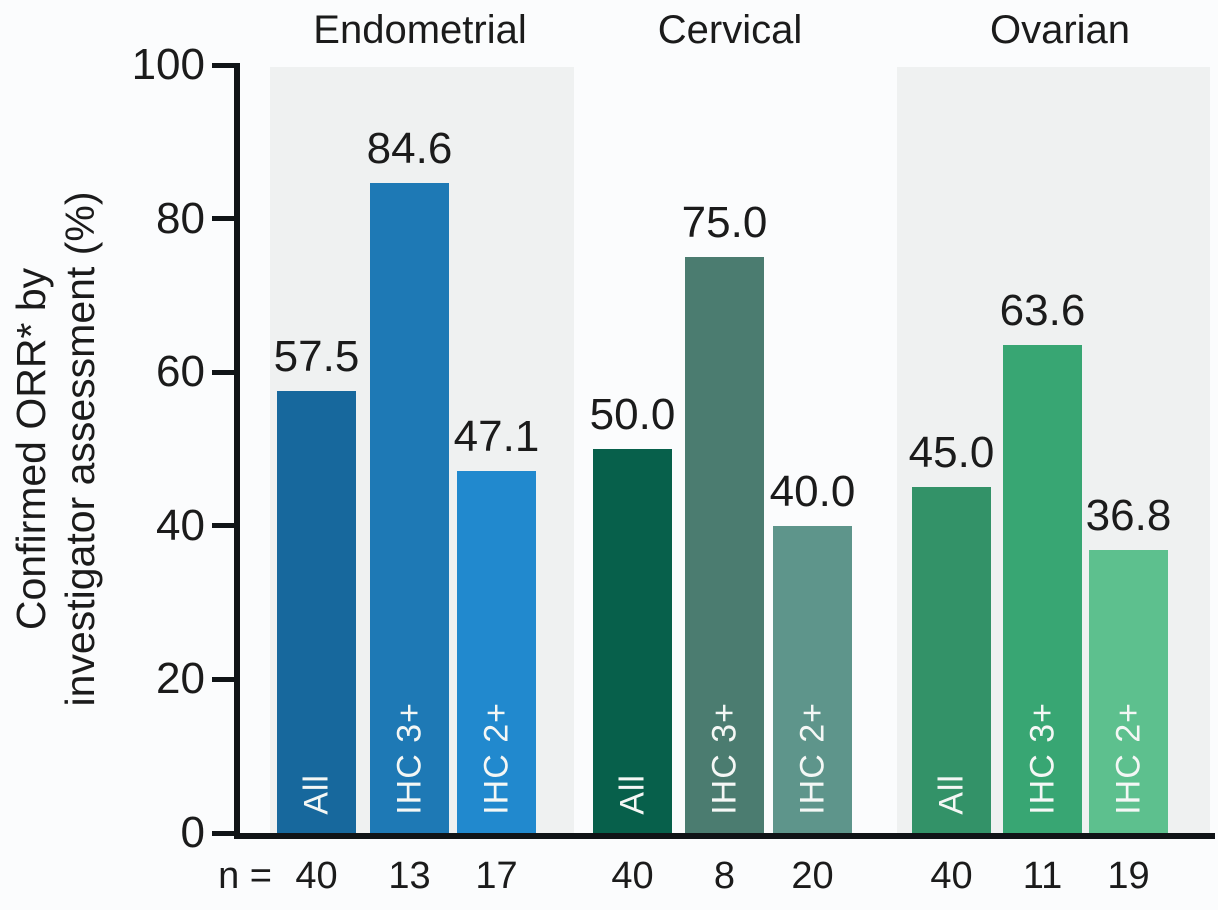 The width and height of the screenshot is (1218, 910). Describe the element at coordinates (245, 876) in the screenshot. I see `n-row-prefix: n =` at that location.